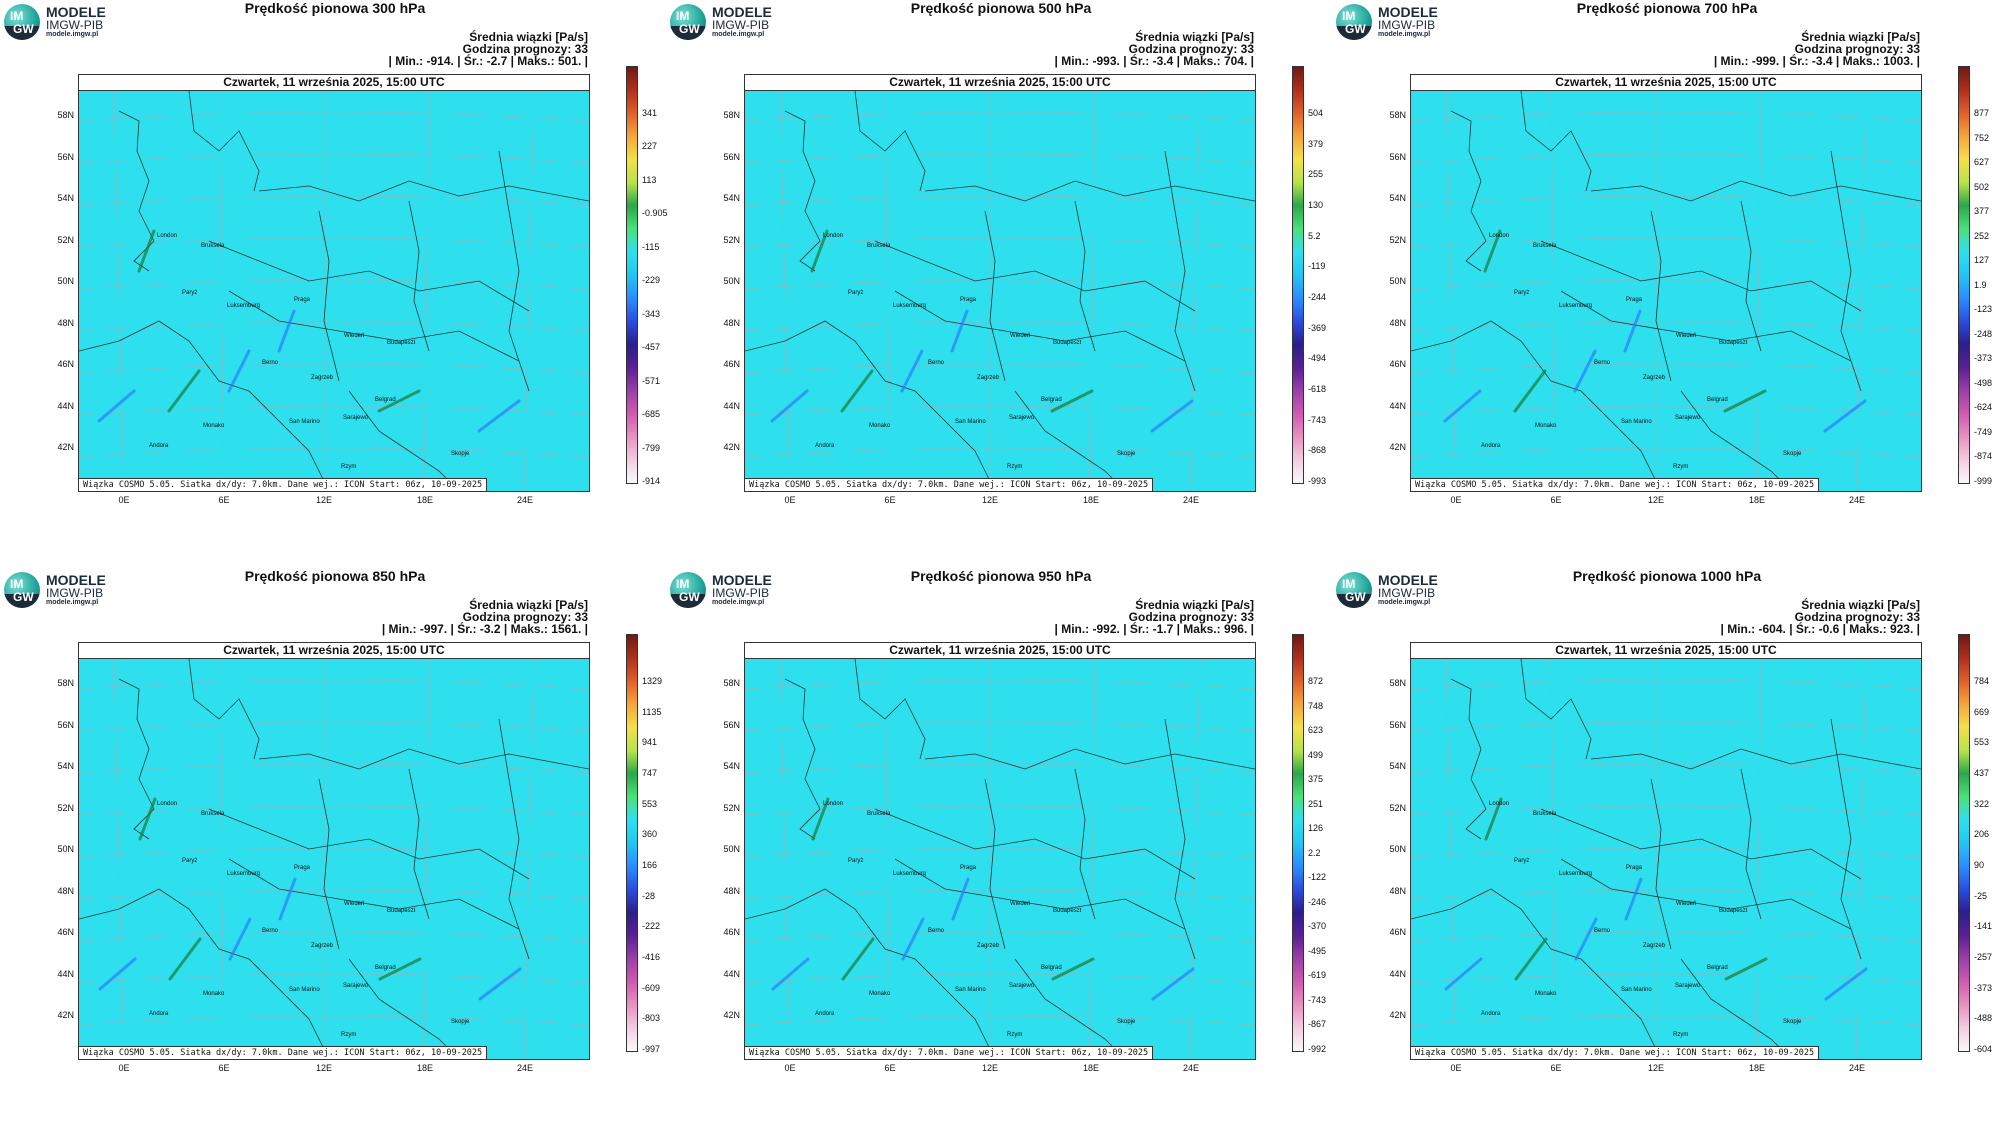 The height and width of the screenshot is (1137, 2000). Describe the element at coordinates (688, 33) in the screenshot. I see `logo-wave` at that location.